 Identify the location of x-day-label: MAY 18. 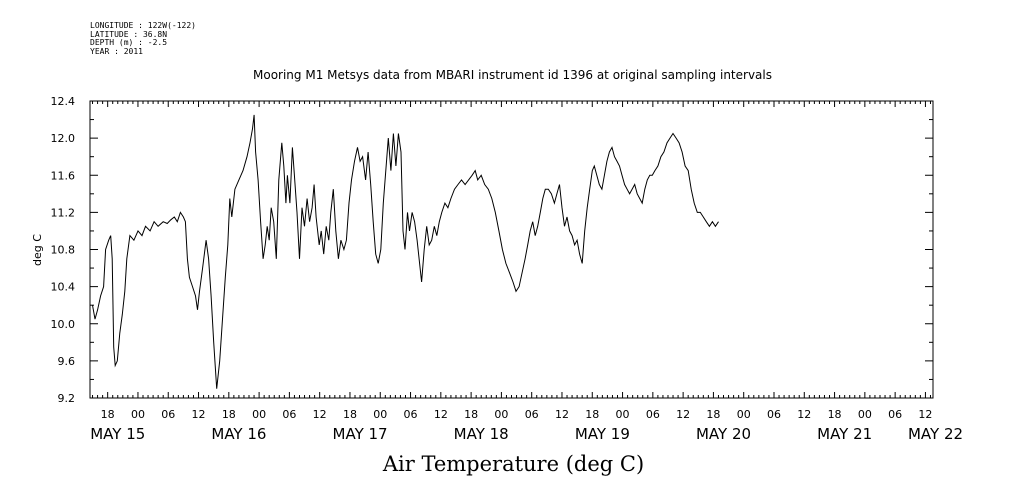
(481, 434).